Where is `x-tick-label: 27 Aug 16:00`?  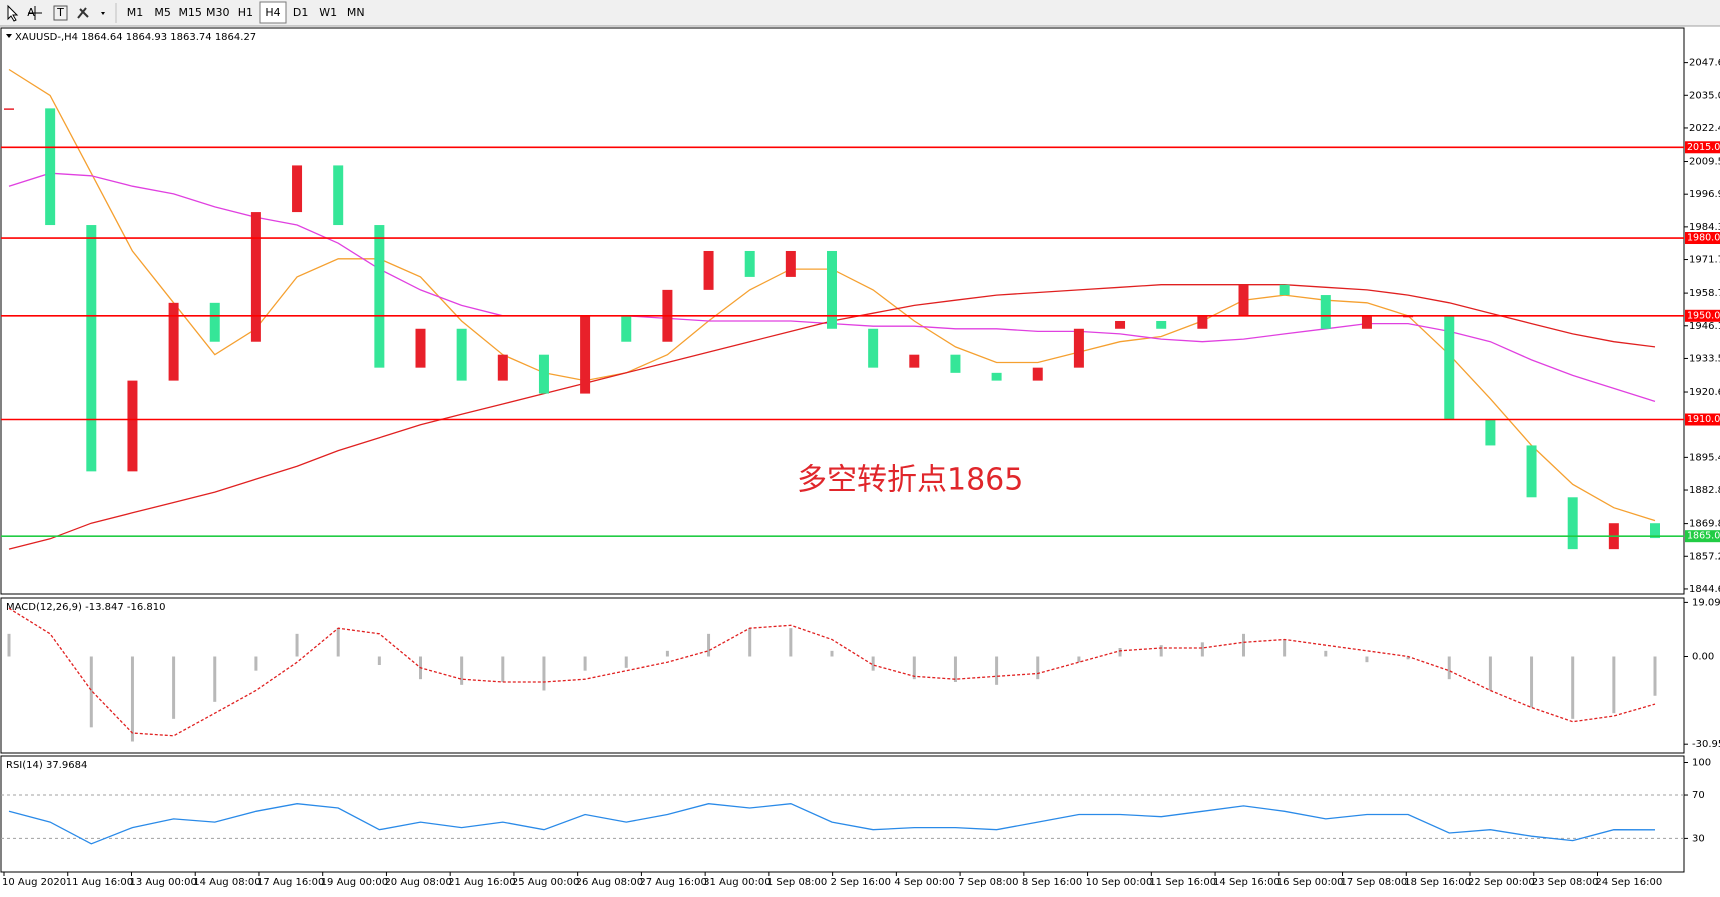
x-tick-label: 27 Aug 16:00 is located at coordinates (672, 882).